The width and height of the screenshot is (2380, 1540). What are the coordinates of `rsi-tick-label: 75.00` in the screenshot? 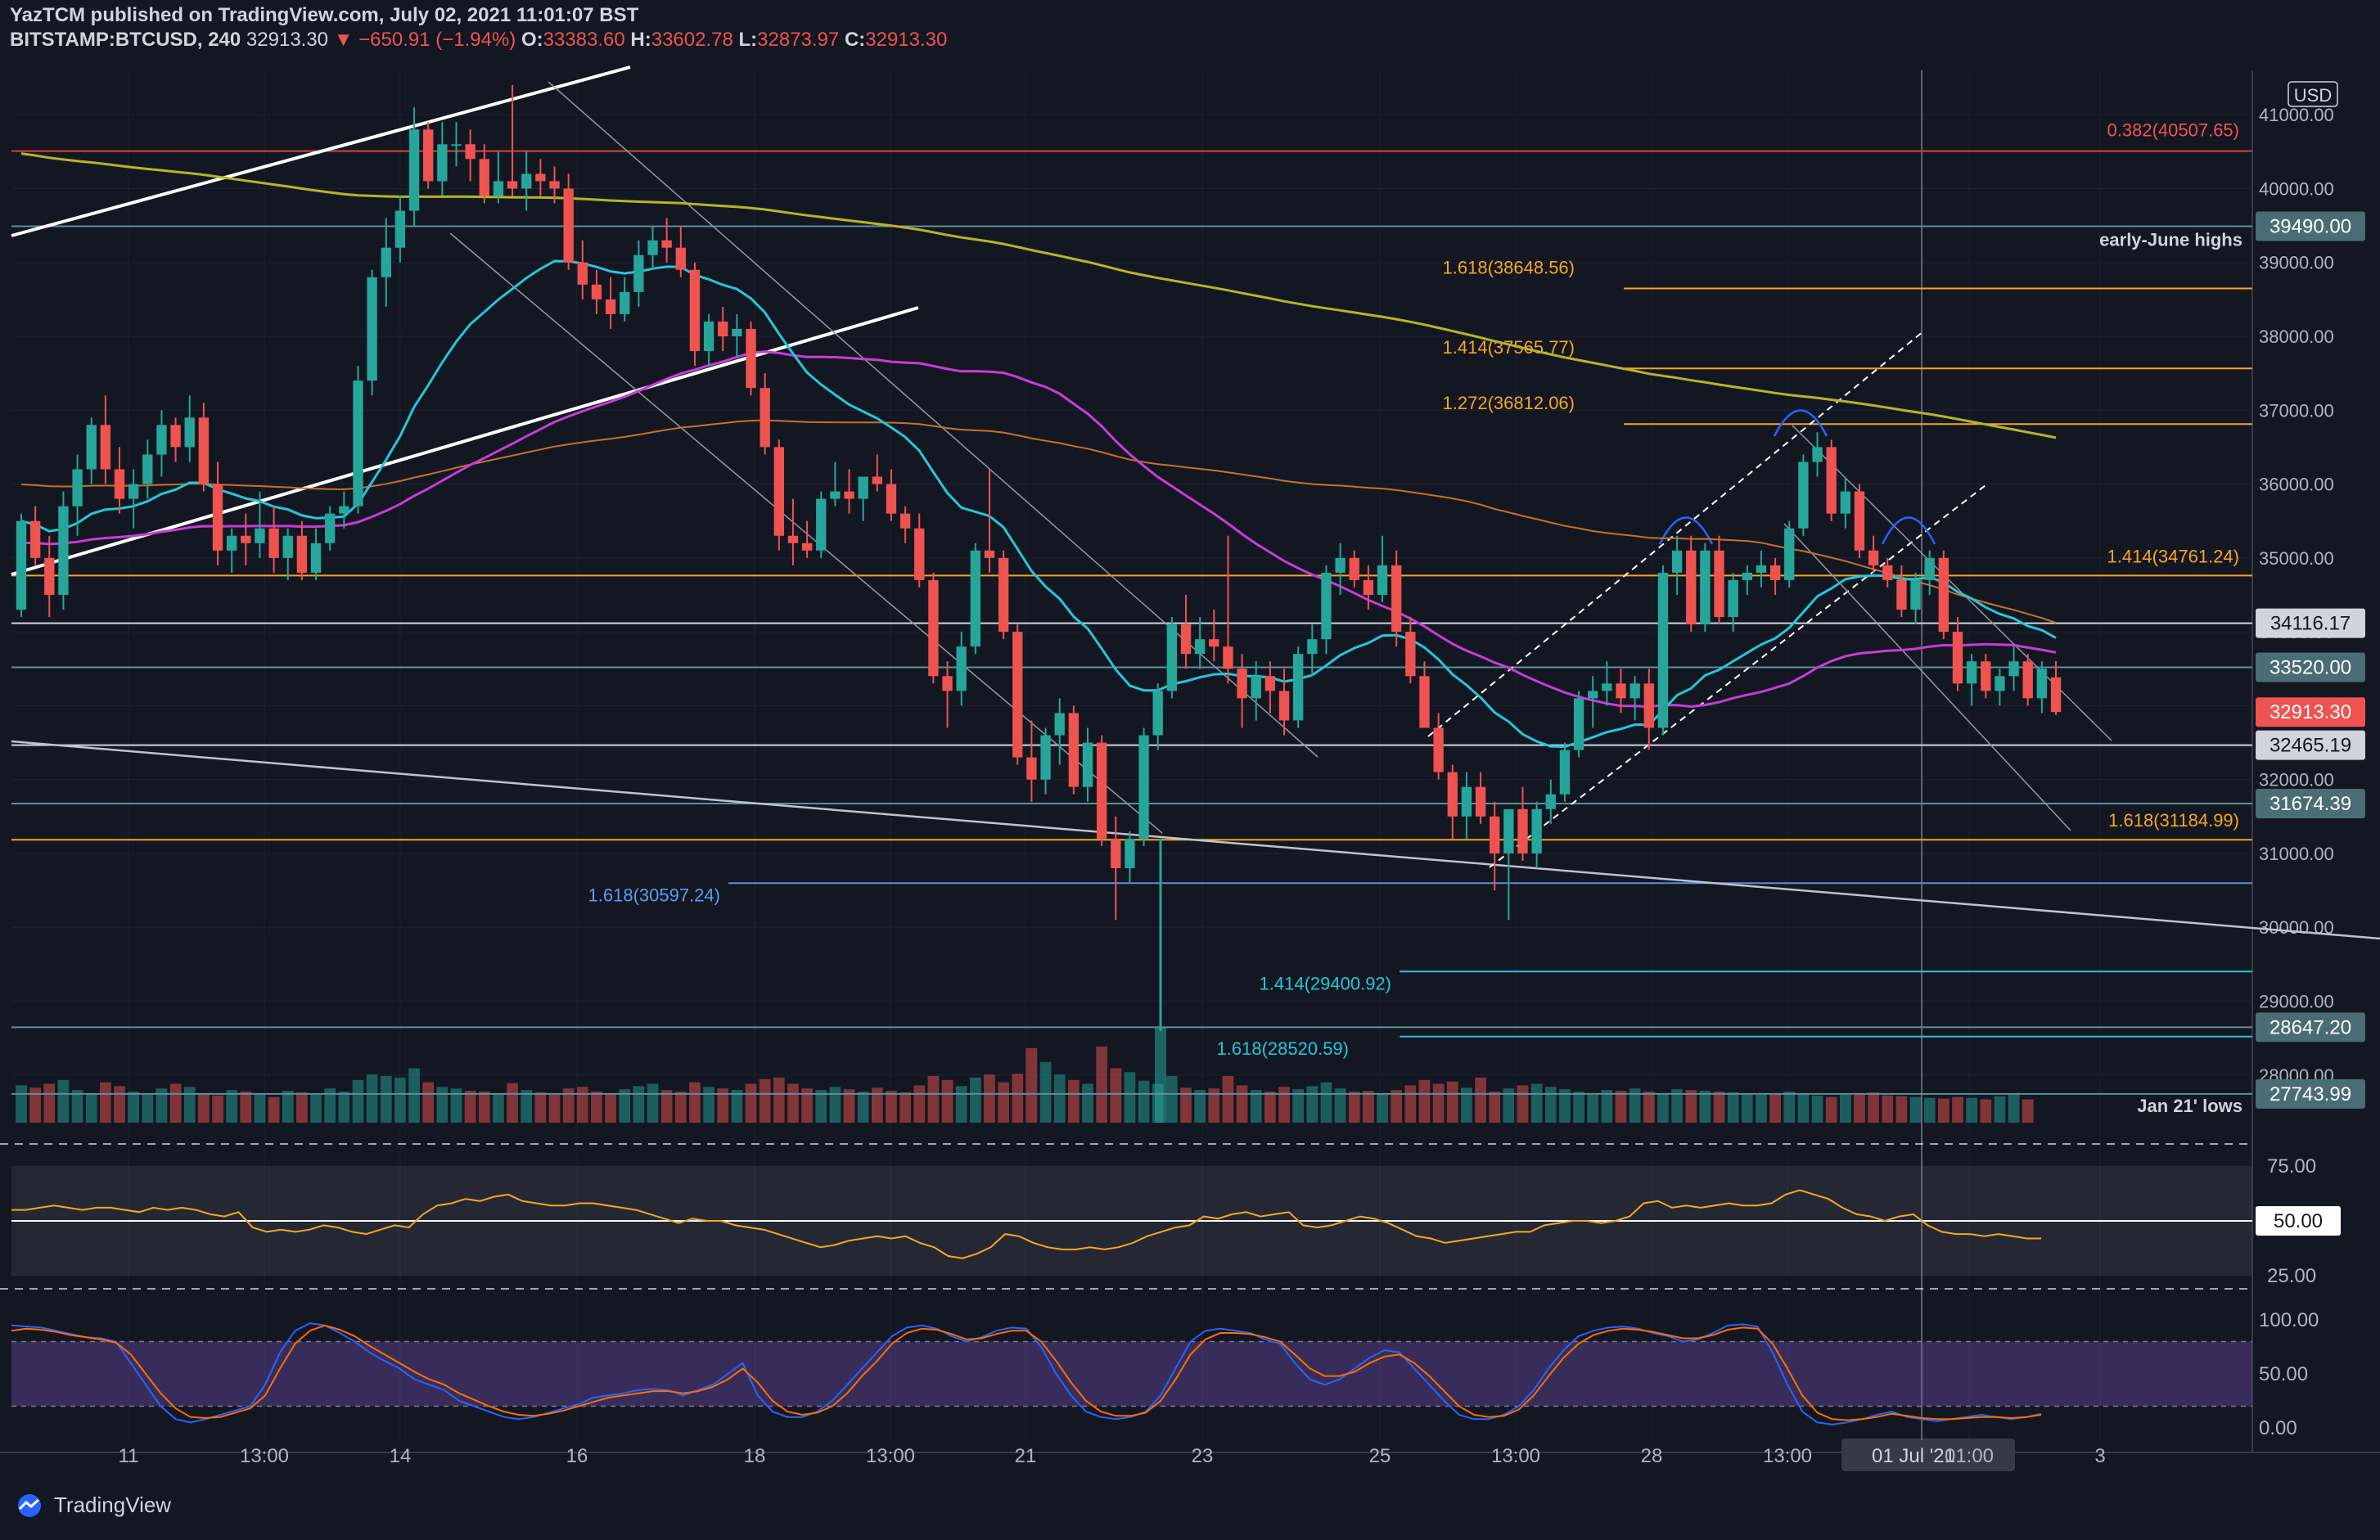 It's located at (2292, 1166).